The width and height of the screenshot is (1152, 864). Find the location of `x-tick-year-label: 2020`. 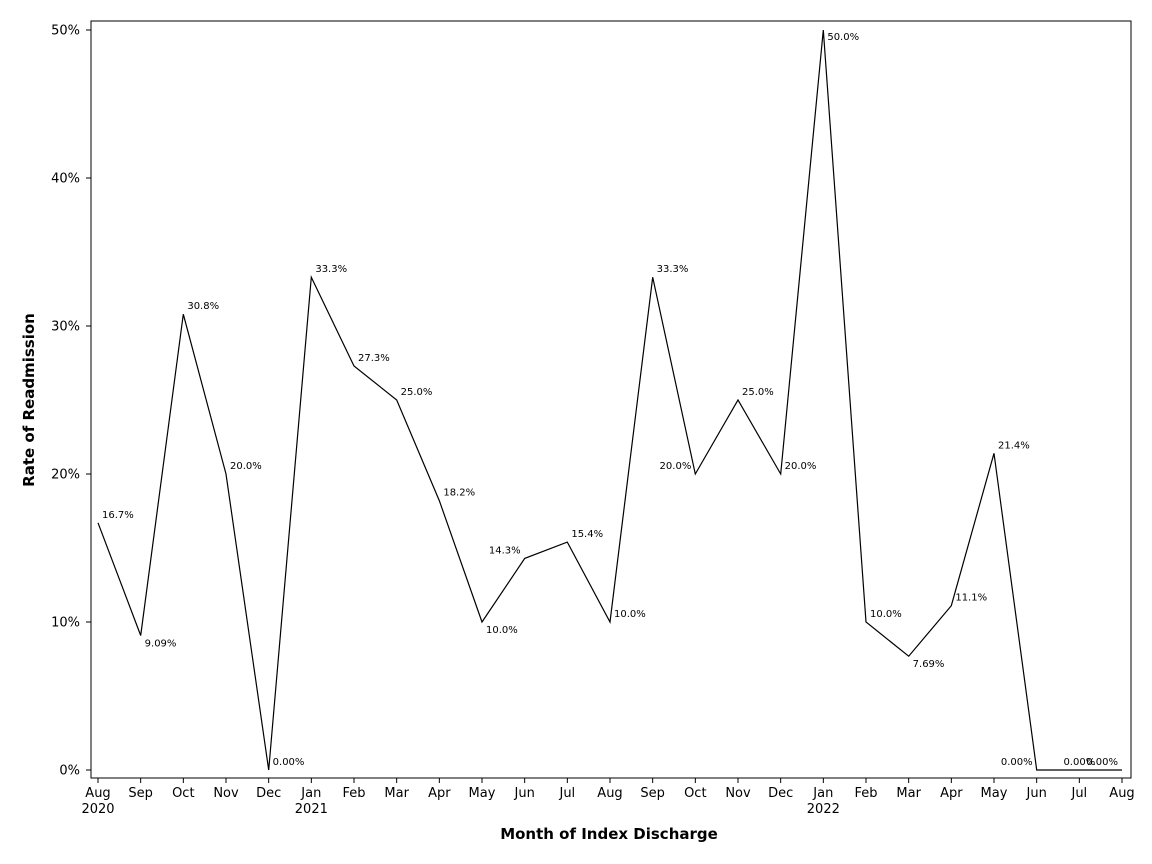

x-tick-year-label: 2020 is located at coordinates (97, 809).